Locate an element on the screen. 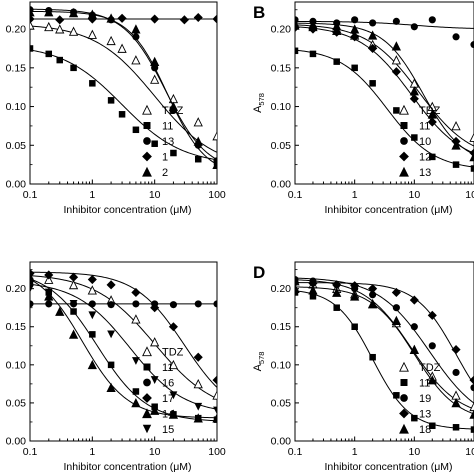 The width and height of the screenshot is (474, 474). y-axis-label: A578 is located at coordinates (259, 362).